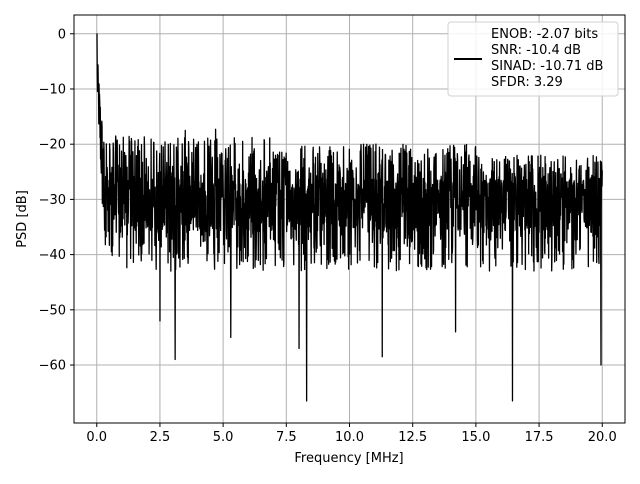 The width and height of the screenshot is (640, 484). Describe the element at coordinates (547, 66) in the screenshot. I see `legend-sinad: SINAD: -10.71 dB` at that location.